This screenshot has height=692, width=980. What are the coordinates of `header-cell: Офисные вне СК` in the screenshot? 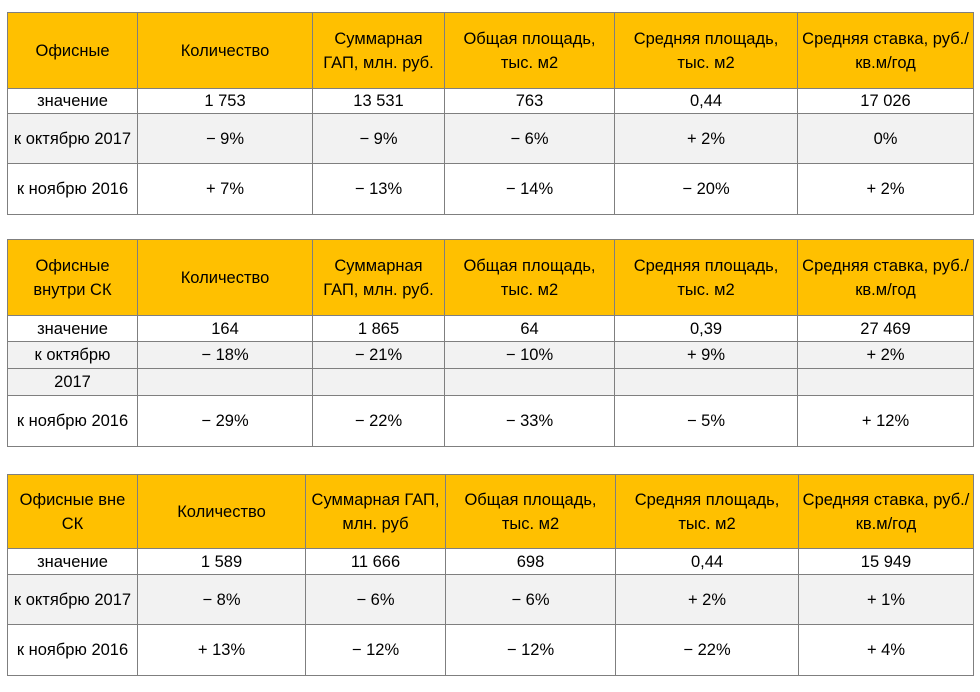 It's located at (72, 511).